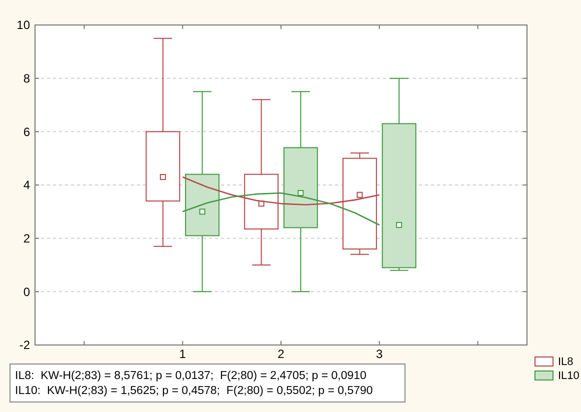 Image resolution: width=581 pixels, height=412 pixels. I want to click on y-tick-label: -2, so click(24, 345).